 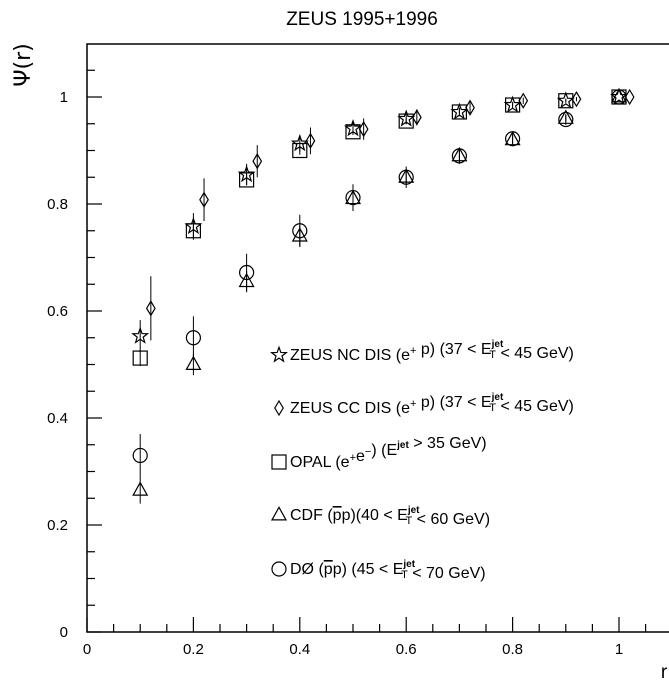 I want to click on x-tick-label: 0.8, so click(x=512, y=649).